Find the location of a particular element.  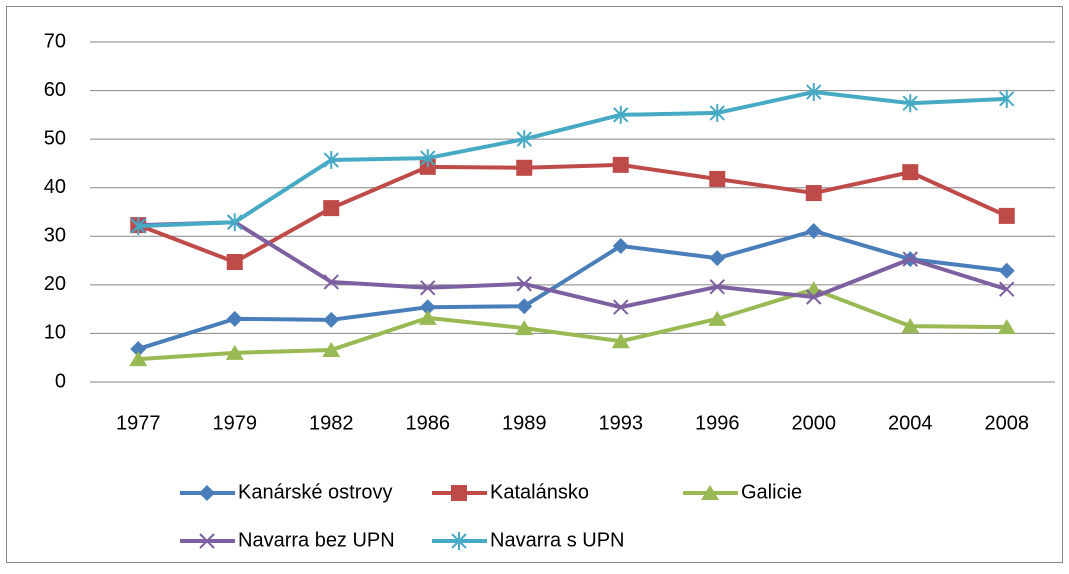

x-tick-label: 2008 is located at coordinates (1007, 423).